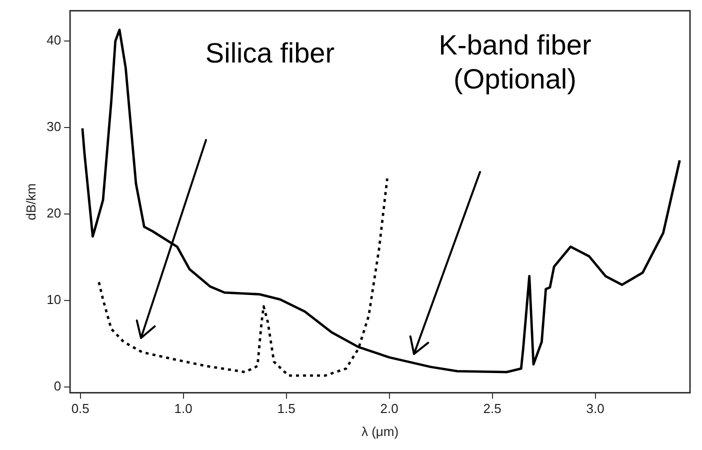  I want to click on x-tick-label: 0.5, so click(80, 408).